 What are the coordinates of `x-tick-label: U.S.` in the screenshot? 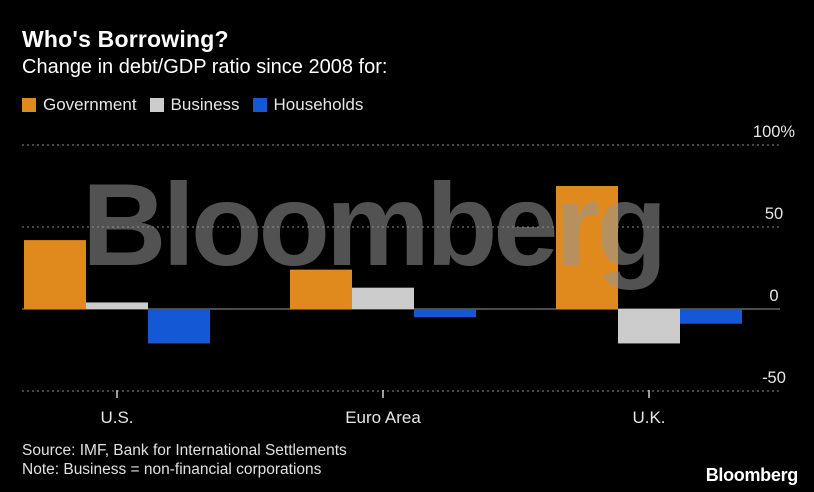 It's located at (116, 417).